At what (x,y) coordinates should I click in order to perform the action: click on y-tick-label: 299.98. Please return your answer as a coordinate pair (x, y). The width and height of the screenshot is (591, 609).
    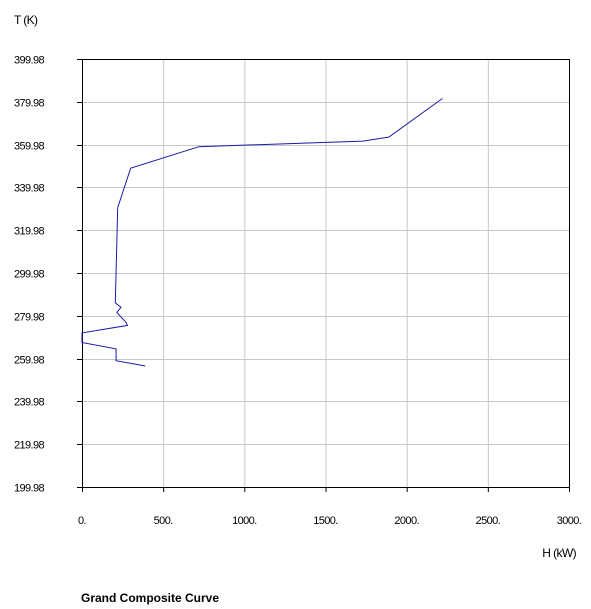
    Looking at the image, I should click on (29, 275).